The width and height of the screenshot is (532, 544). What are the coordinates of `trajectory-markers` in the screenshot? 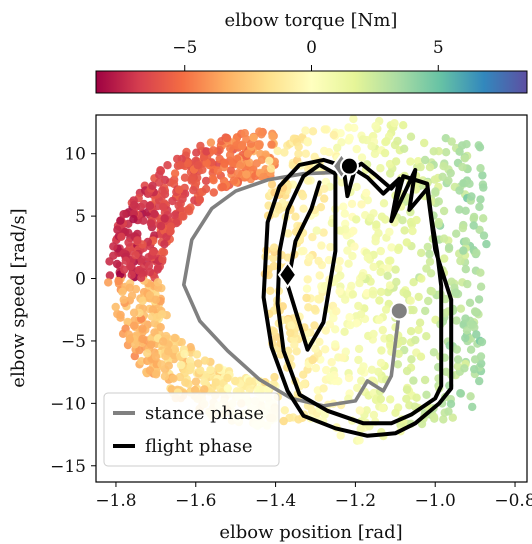 It's located at (343, 236).